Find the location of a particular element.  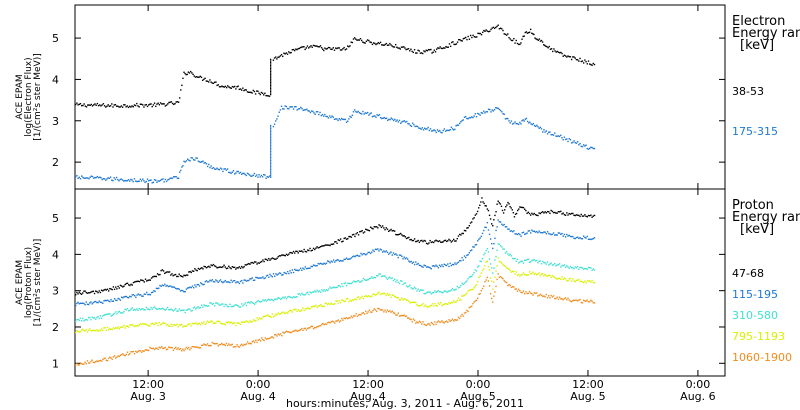

x-tick-label-time: 0:00 is located at coordinates (478, 384).